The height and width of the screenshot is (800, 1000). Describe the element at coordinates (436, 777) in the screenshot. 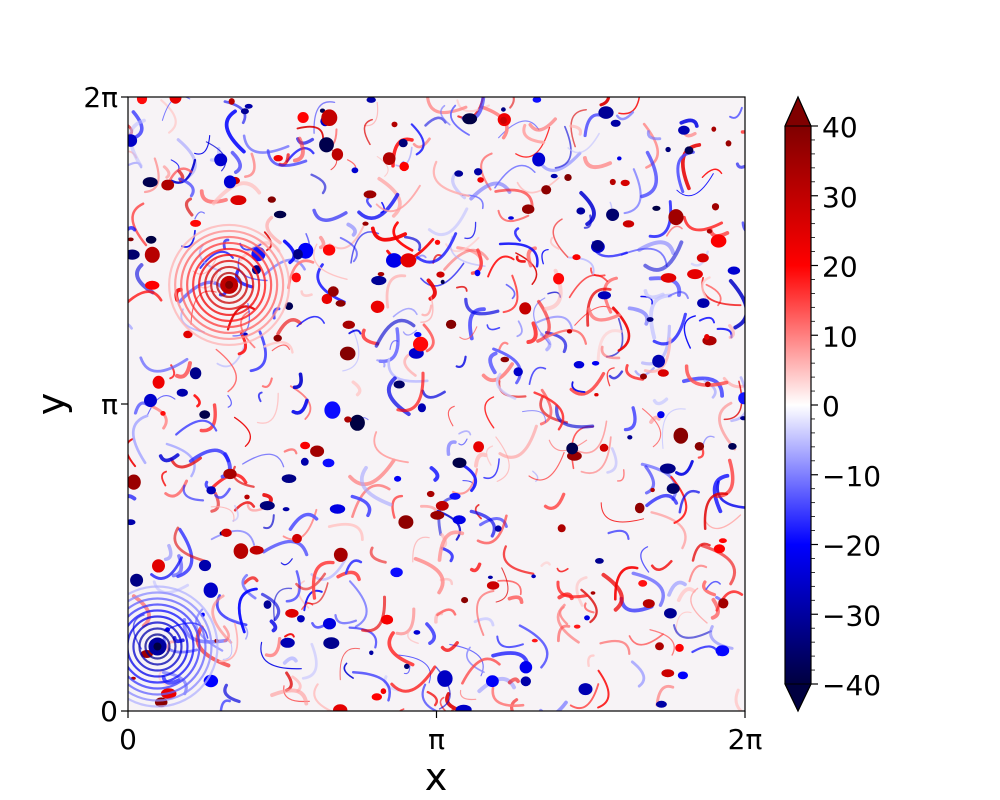

I see `x-axis-label: x` at that location.